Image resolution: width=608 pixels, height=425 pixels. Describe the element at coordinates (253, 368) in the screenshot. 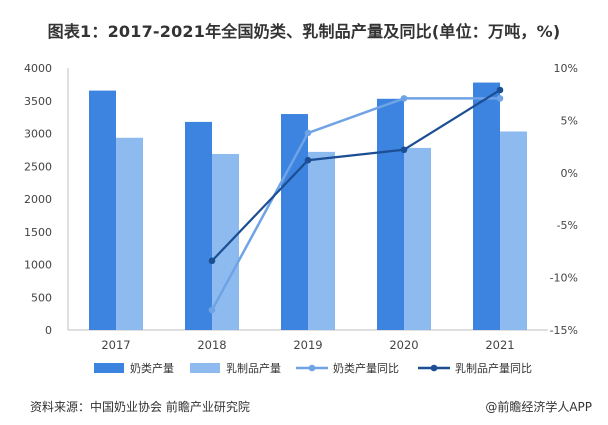

I see `legend-label: 乳制品产量` at that location.